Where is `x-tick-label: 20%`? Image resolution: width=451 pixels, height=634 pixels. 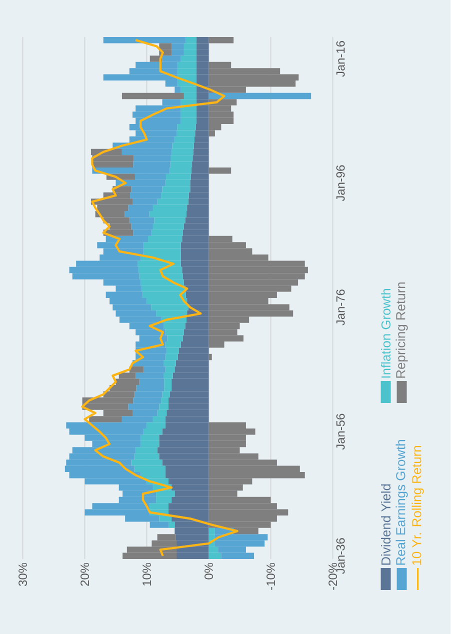 x-tick-label: 20% is located at coordinates (85, 574).